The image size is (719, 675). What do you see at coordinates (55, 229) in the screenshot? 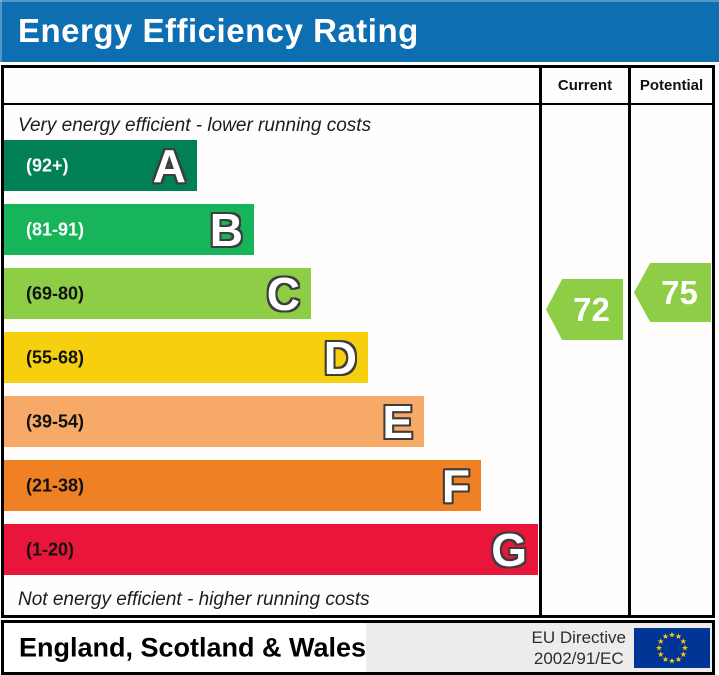
I see `band-range-label: (81-91)` at bounding box center [55, 229].